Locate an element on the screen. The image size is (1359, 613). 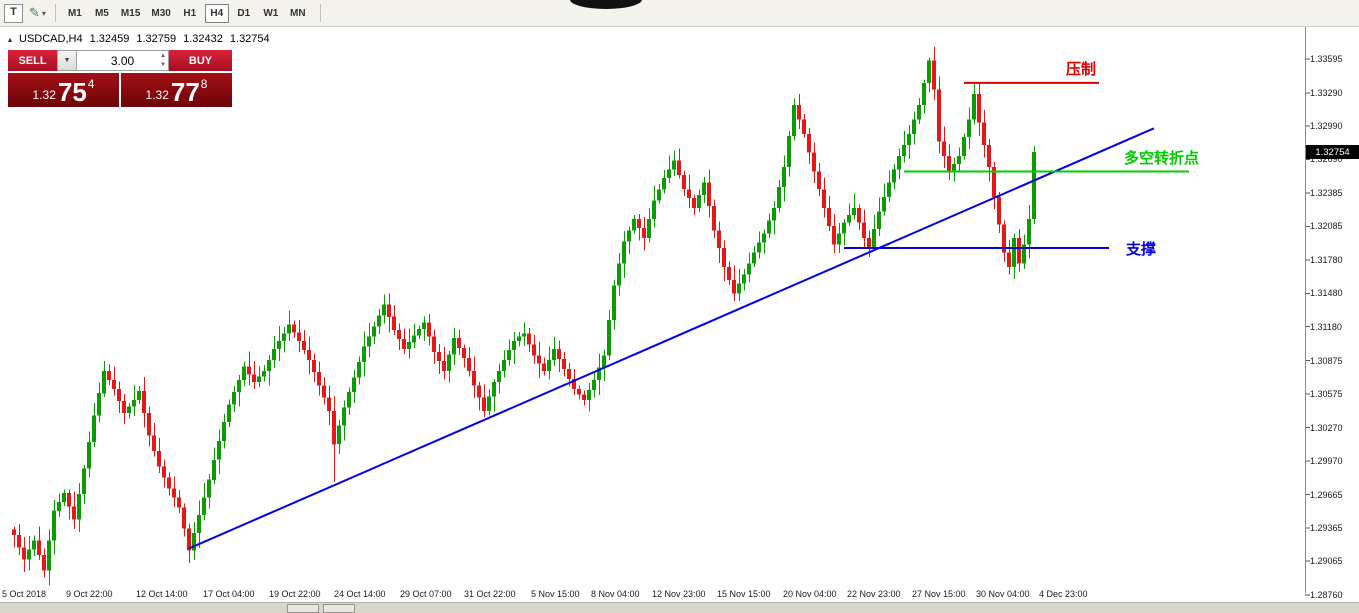
buy-price-big: 77 is located at coordinates (185, 92).